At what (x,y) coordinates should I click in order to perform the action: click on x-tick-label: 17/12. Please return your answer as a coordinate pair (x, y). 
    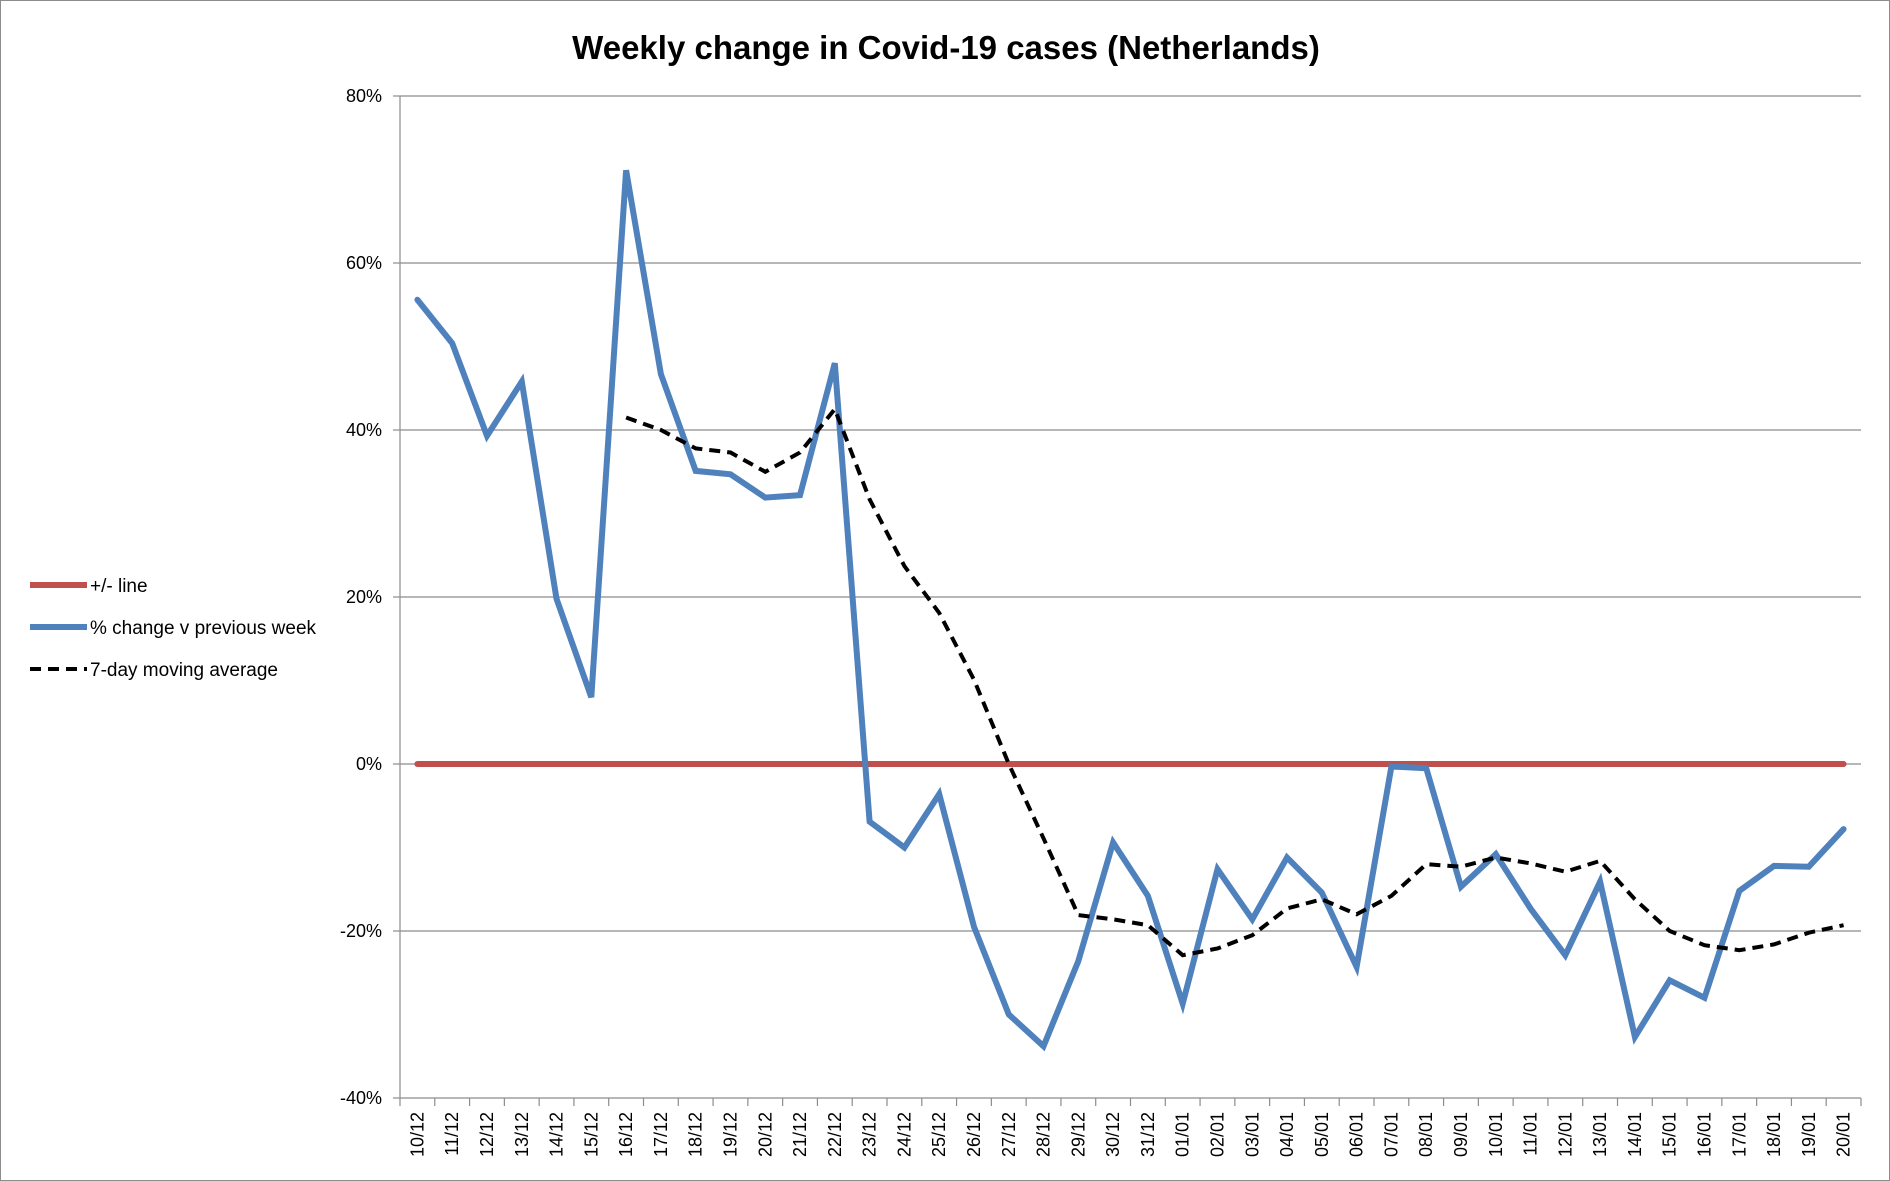
    Looking at the image, I should click on (661, 1134).